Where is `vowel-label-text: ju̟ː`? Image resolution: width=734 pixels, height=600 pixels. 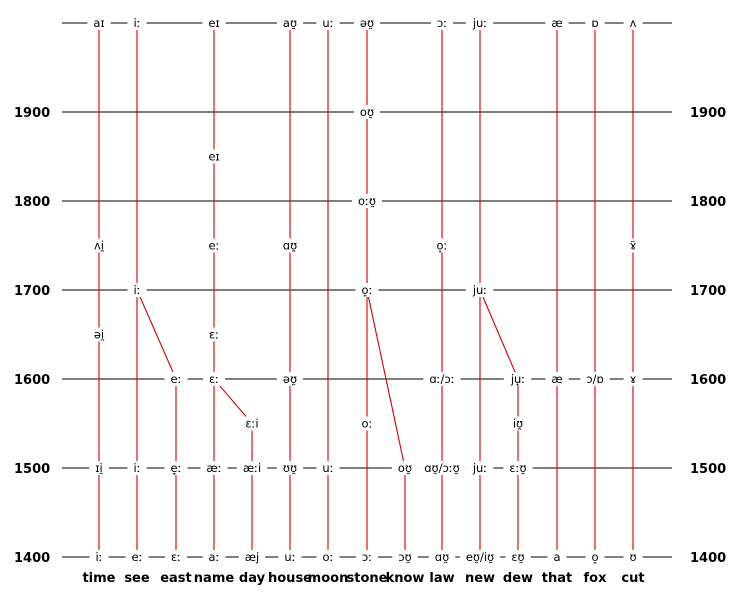 vowel-label-text: ju̟ː is located at coordinates (517, 379).